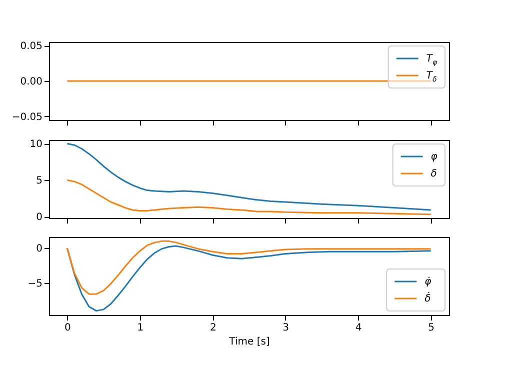 The height and width of the screenshot is (384, 512). Describe the element at coordinates (67, 328) in the screenshot. I see `x-tick-label: 0` at that location.